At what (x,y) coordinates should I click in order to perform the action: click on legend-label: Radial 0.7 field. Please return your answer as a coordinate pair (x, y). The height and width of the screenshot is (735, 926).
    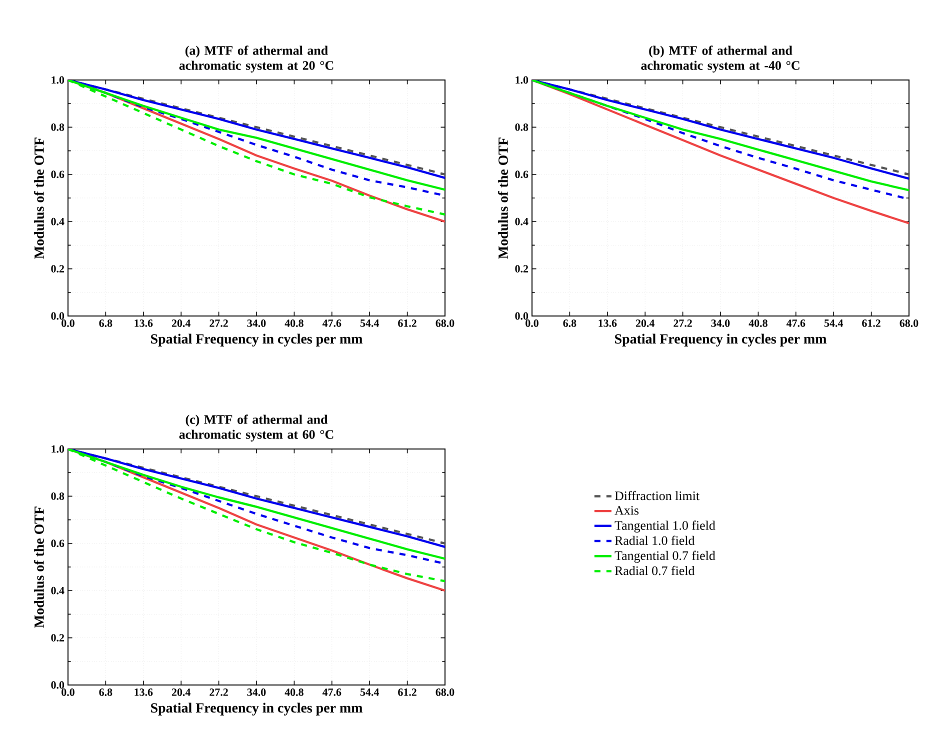
    Looking at the image, I should click on (654, 571).